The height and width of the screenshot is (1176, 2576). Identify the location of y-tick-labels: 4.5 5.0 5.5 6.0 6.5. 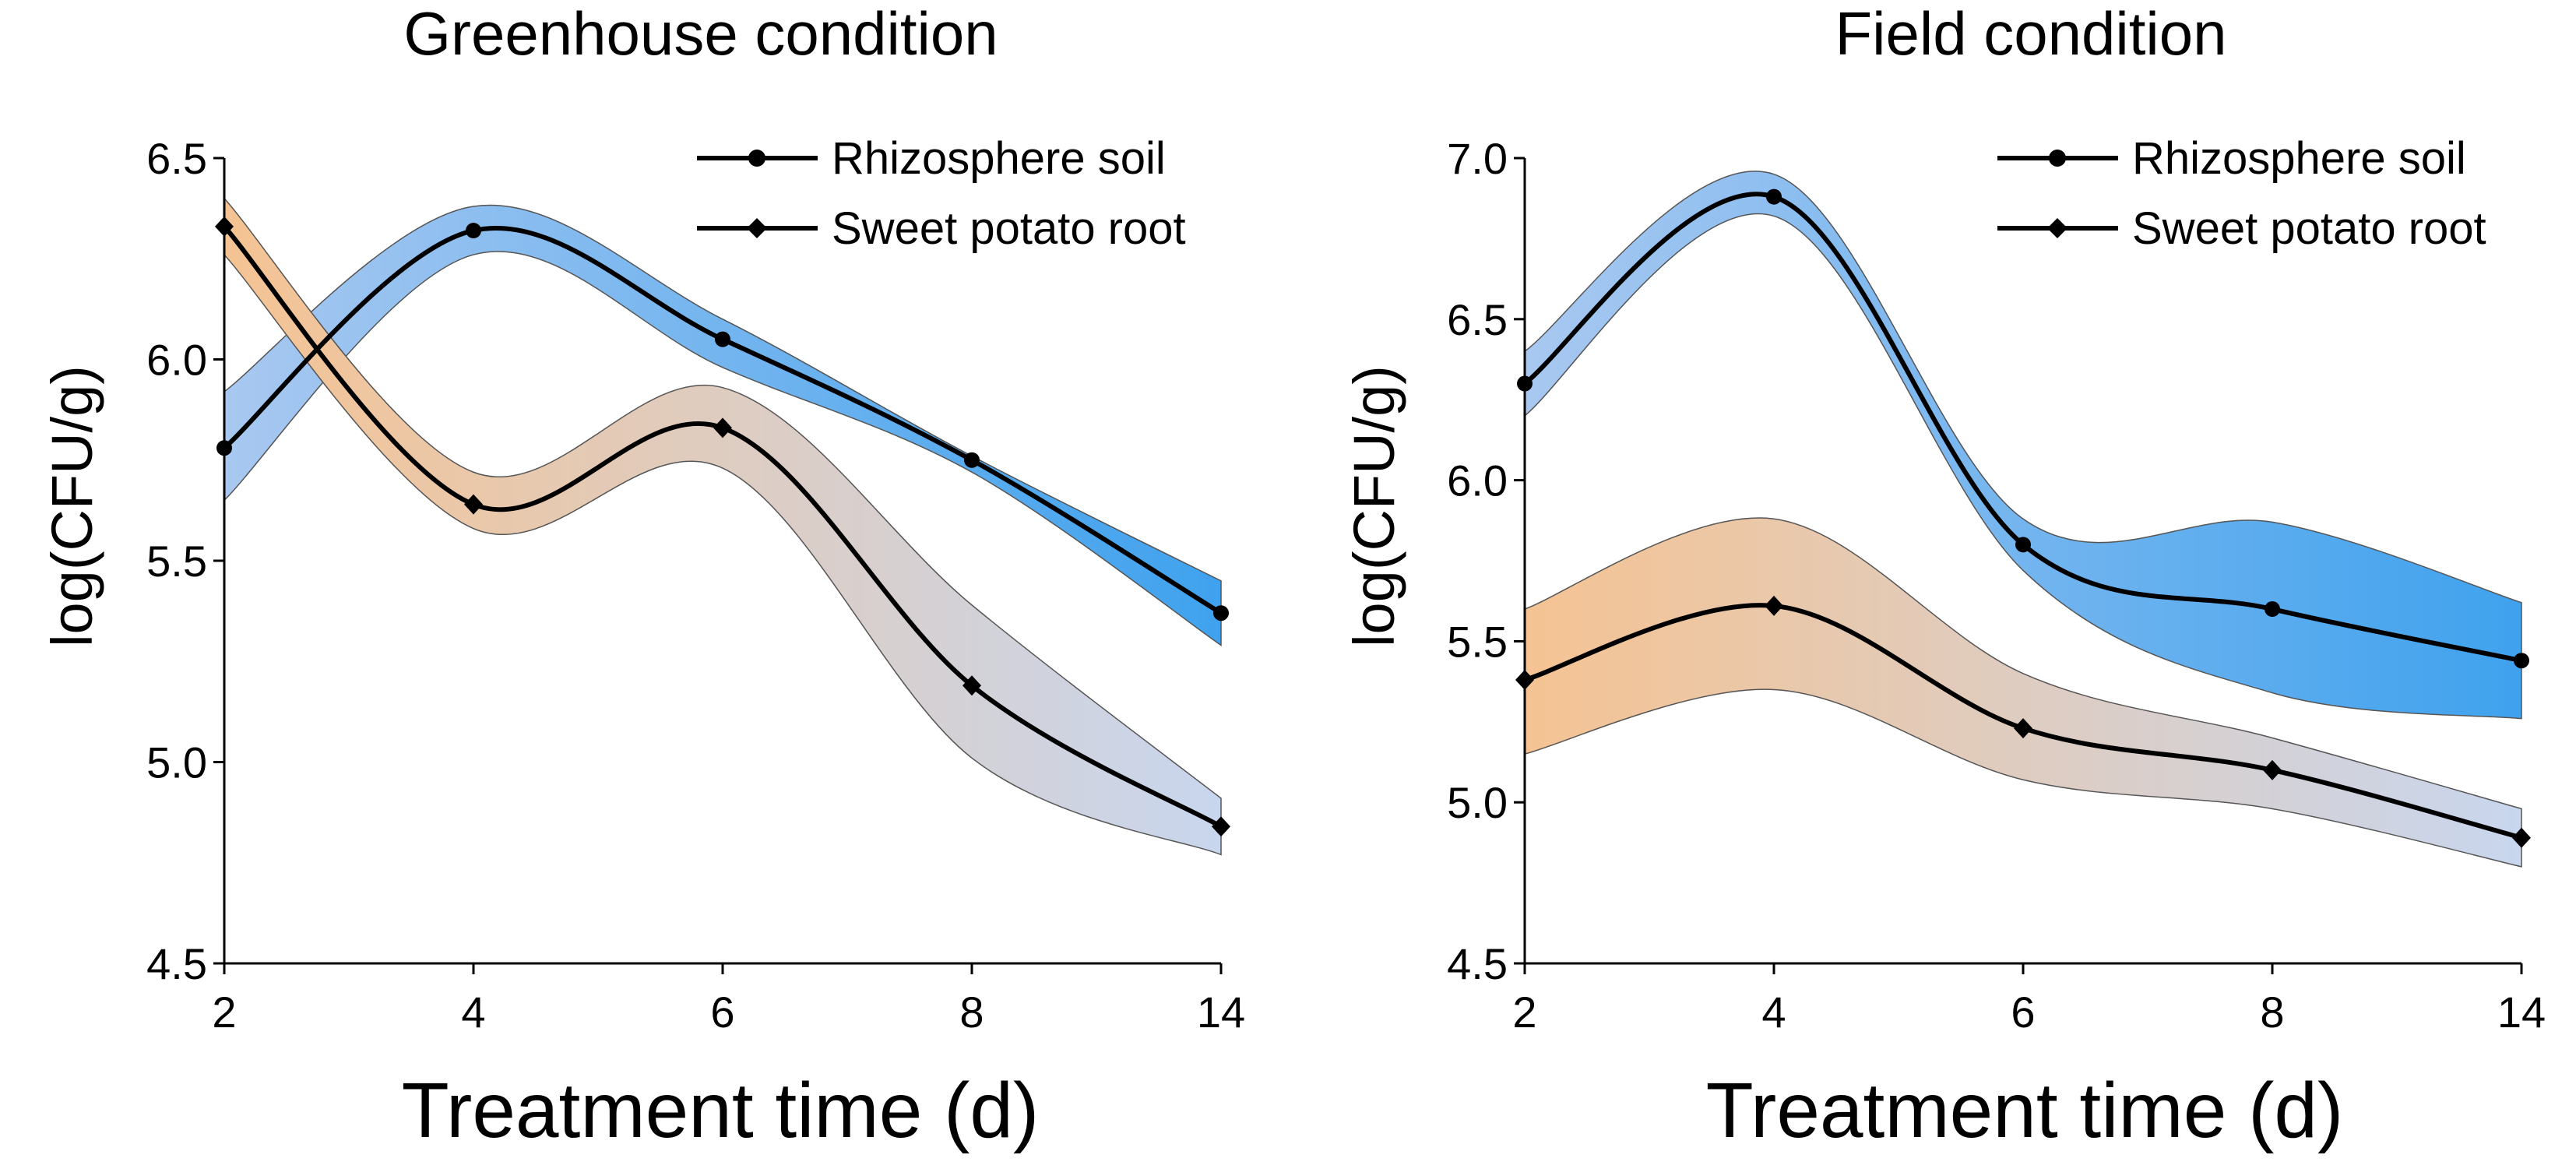
(176, 561).